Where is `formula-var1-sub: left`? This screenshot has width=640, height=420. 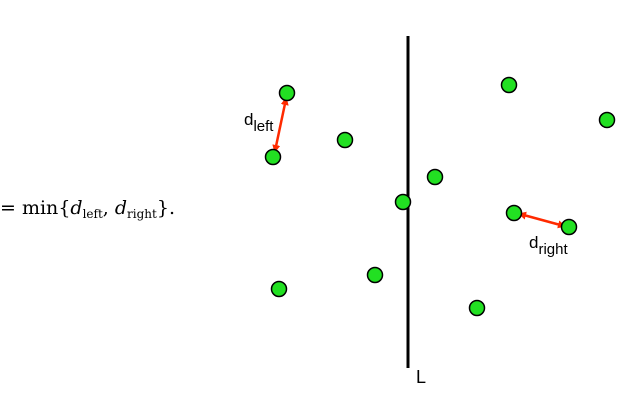 formula-var1-sub: left is located at coordinates (92, 214).